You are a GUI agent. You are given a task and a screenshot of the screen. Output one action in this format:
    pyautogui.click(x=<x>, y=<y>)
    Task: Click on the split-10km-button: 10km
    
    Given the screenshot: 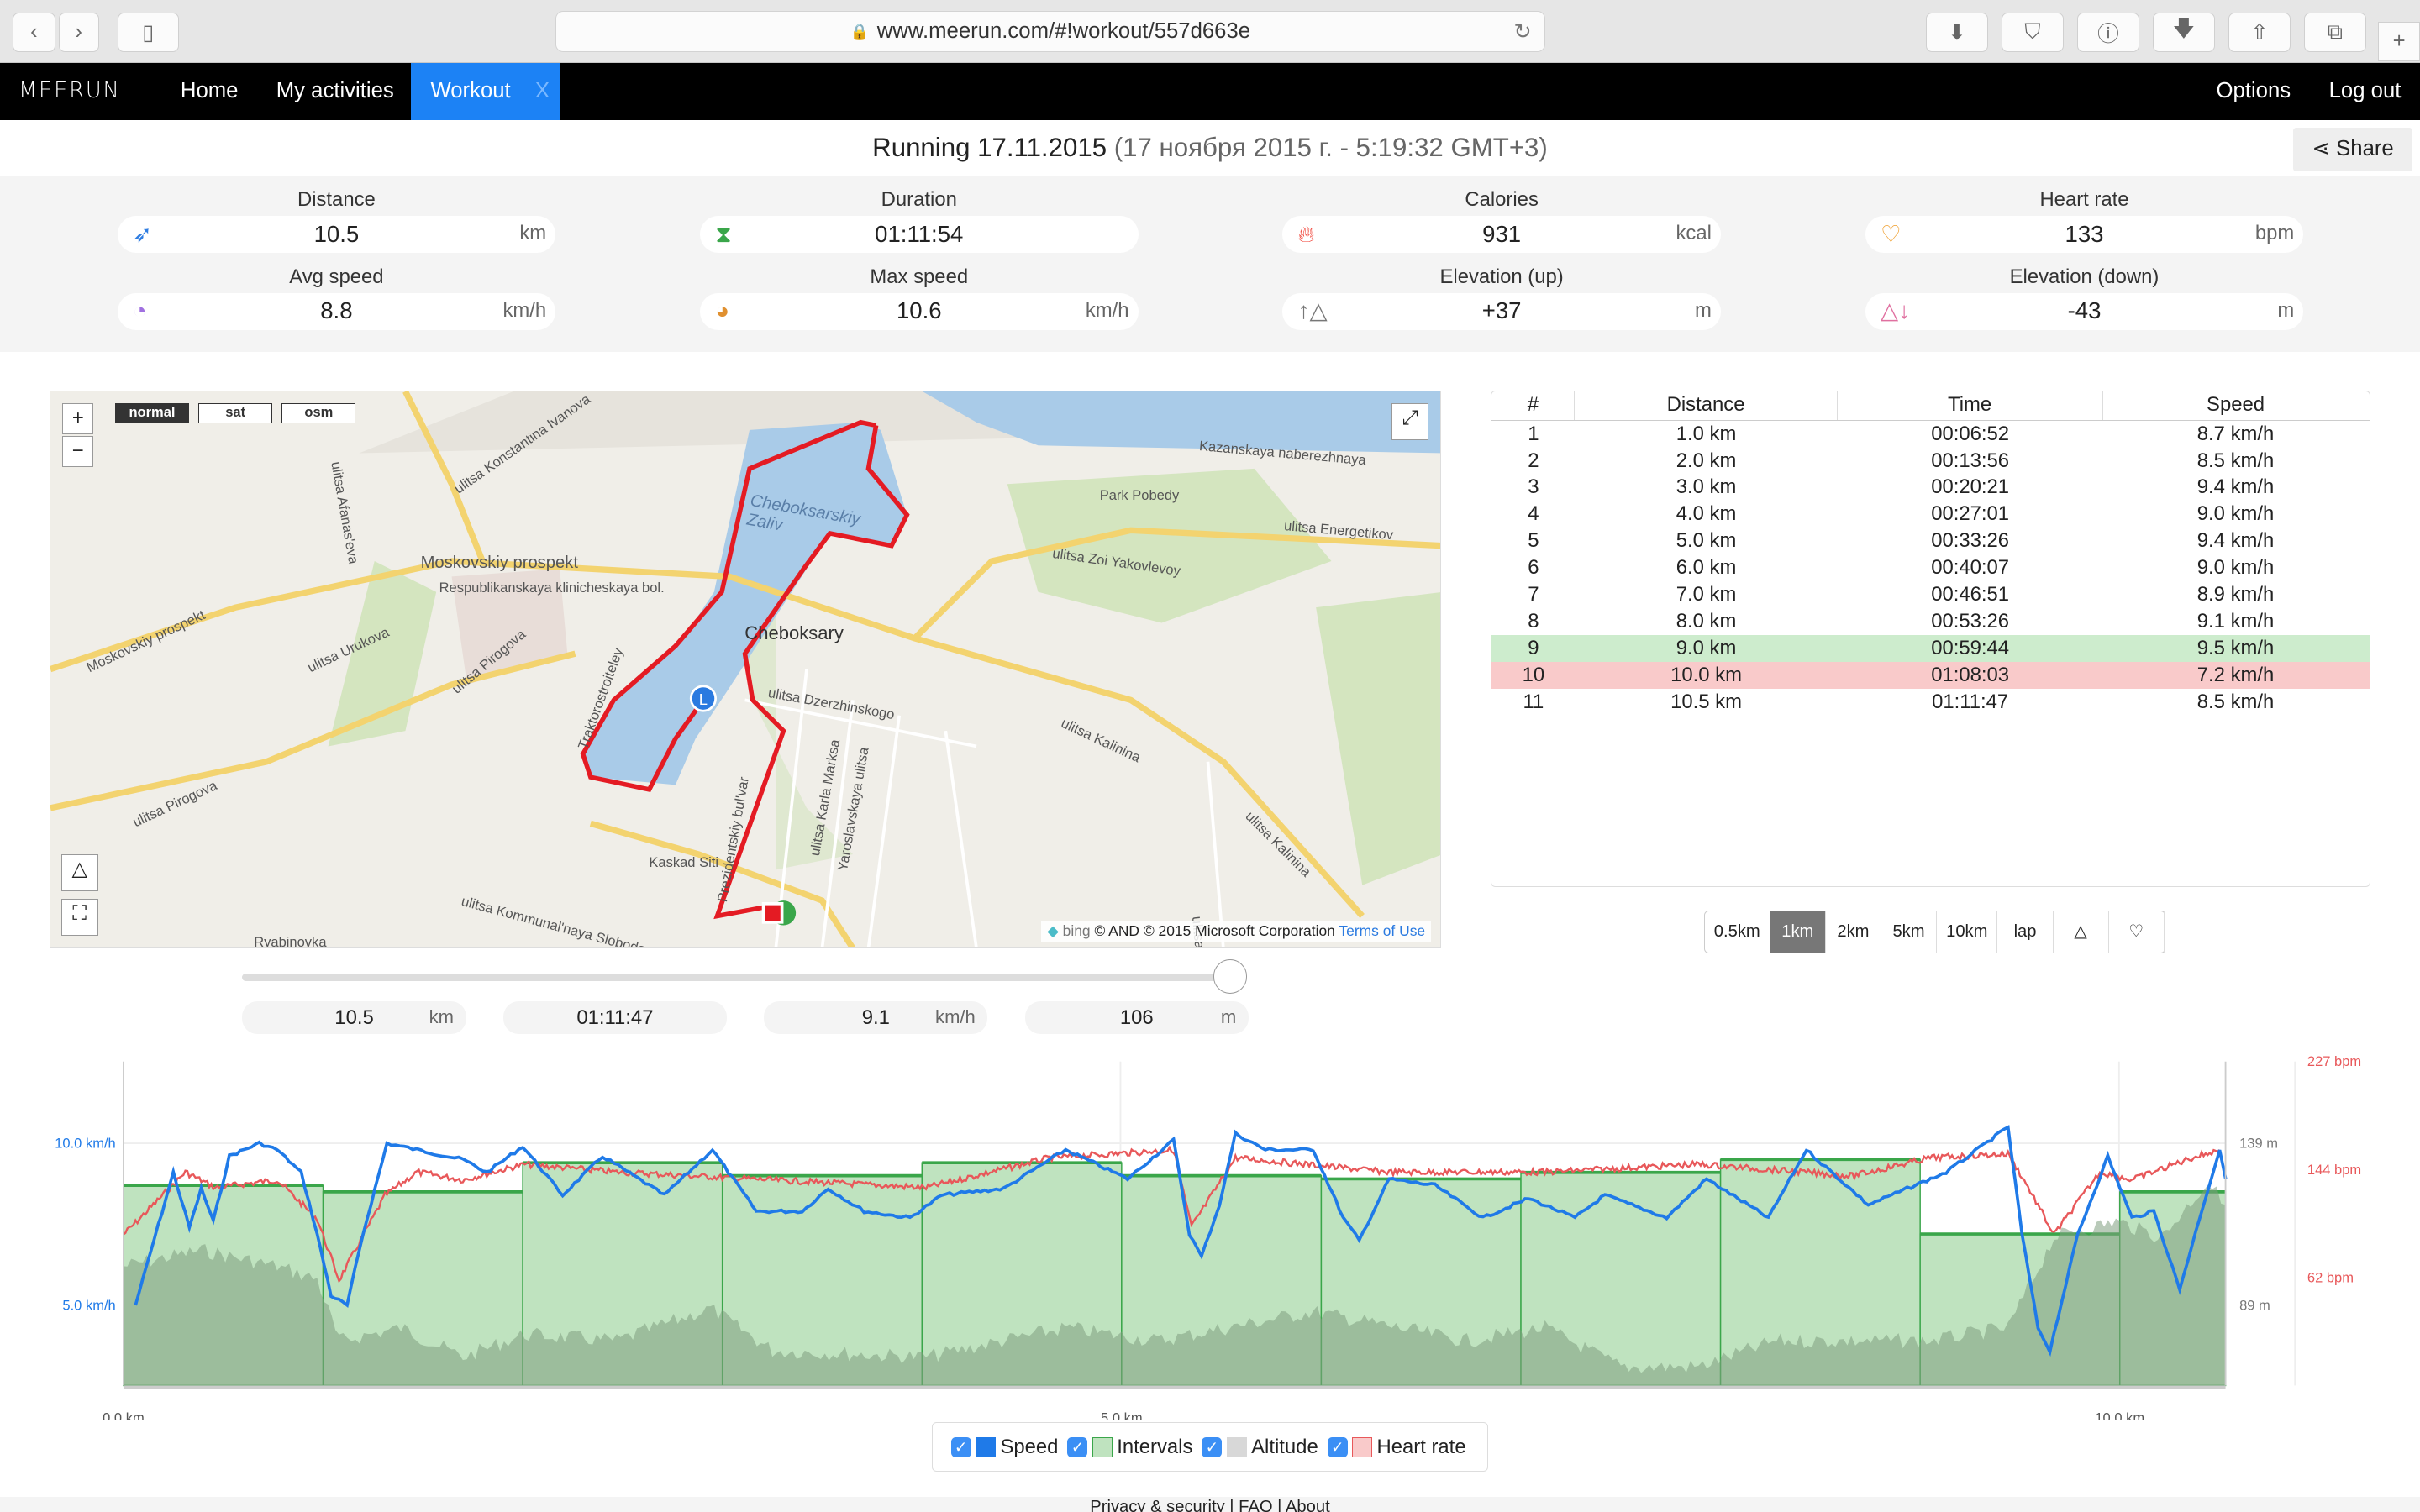 What is the action you would take?
    pyautogui.click(x=1968, y=932)
    